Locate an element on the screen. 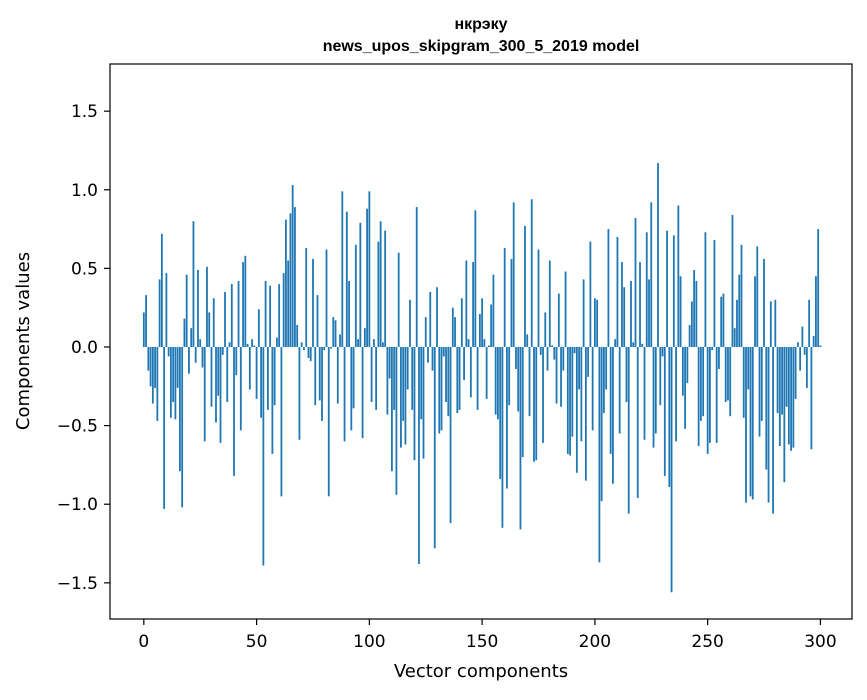  x-tick-label: 200 is located at coordinates (595, 642).